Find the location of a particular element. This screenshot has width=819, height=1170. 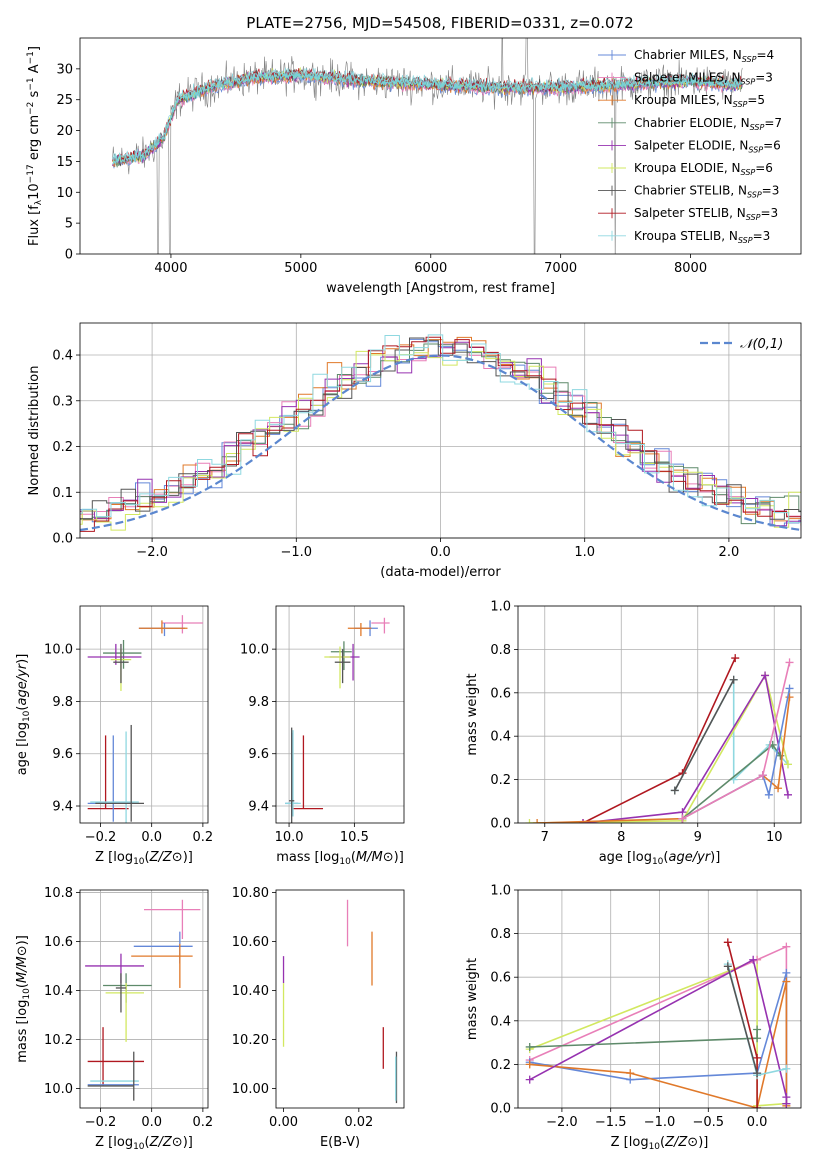

x-tick-label: 9 is located at coordinates (698, 837).